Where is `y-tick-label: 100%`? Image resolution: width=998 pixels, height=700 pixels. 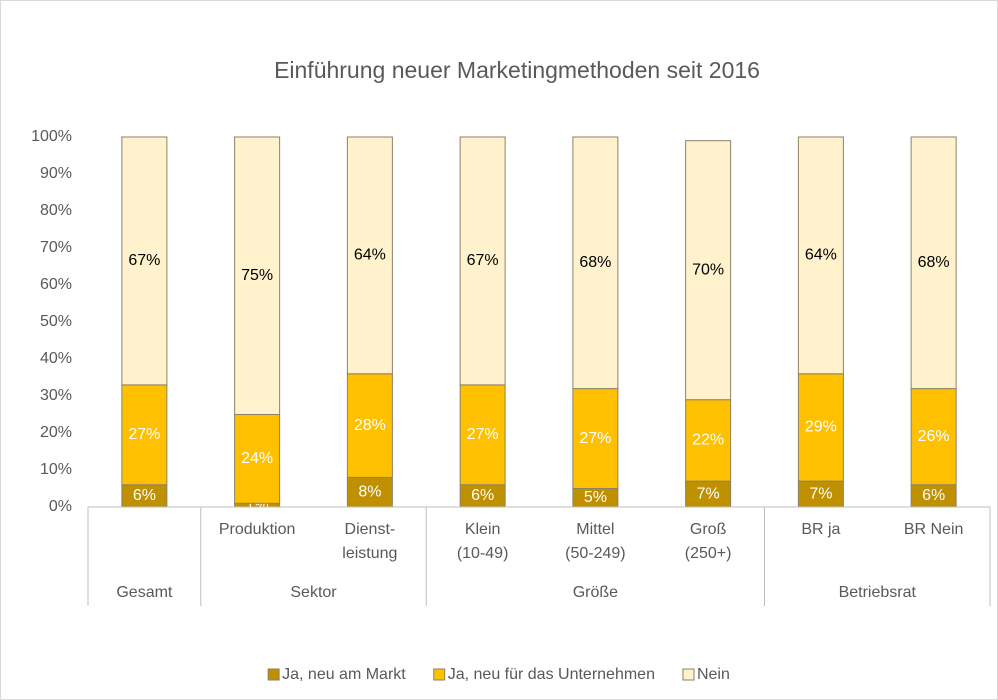
y-tick-label: 100% is located at coordinates (51, 136).